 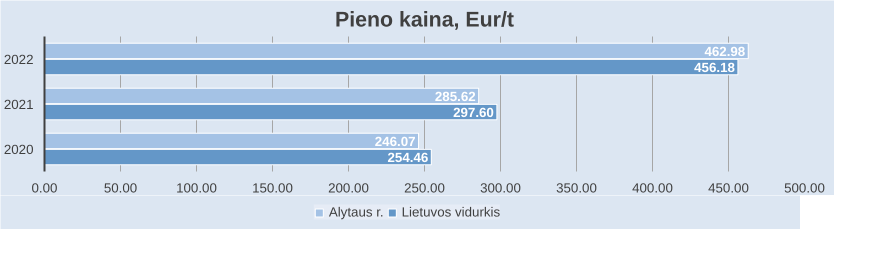 What do you see at coordinates (451, 212) in the screenshot?
I see `legend-label: Lietuvos vidurkis` at bounding box center [451, 212].